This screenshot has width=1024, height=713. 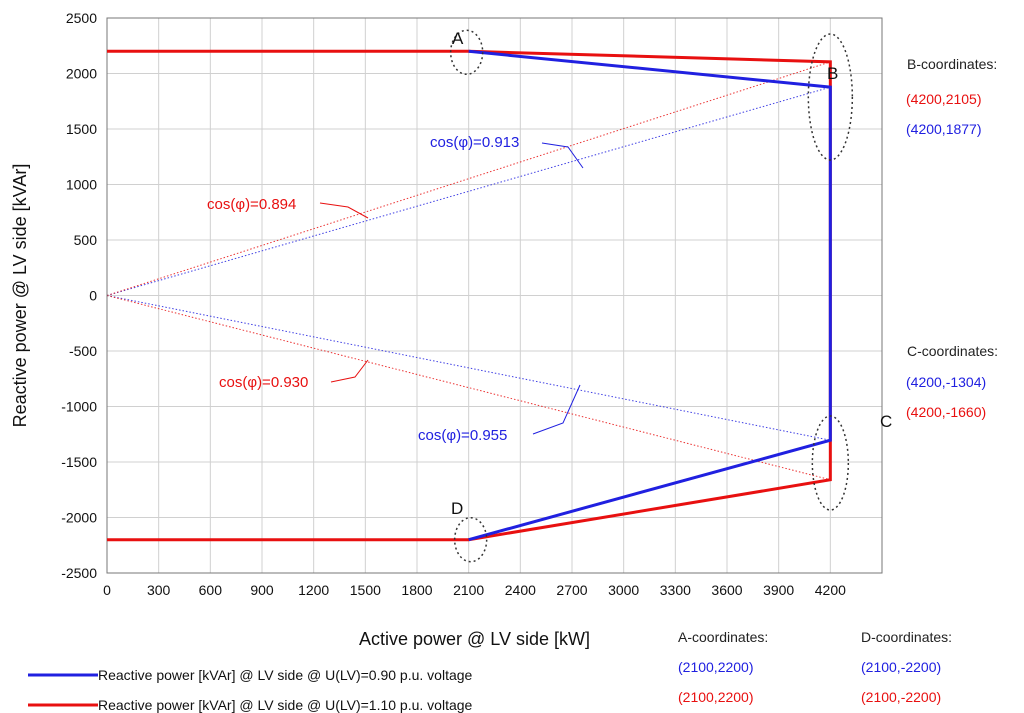 What do you see at coordinates (832, 73) in the screenshot?
I see `point-label-b: B` at bounding box center [832, 73].